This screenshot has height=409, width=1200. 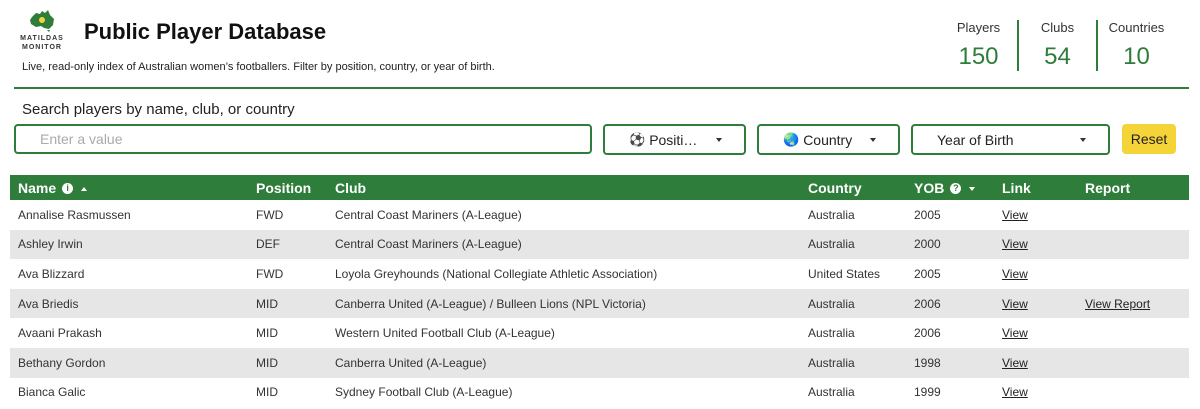 I want to click on view-report-link: View Report, so click(x=1118, y=303).